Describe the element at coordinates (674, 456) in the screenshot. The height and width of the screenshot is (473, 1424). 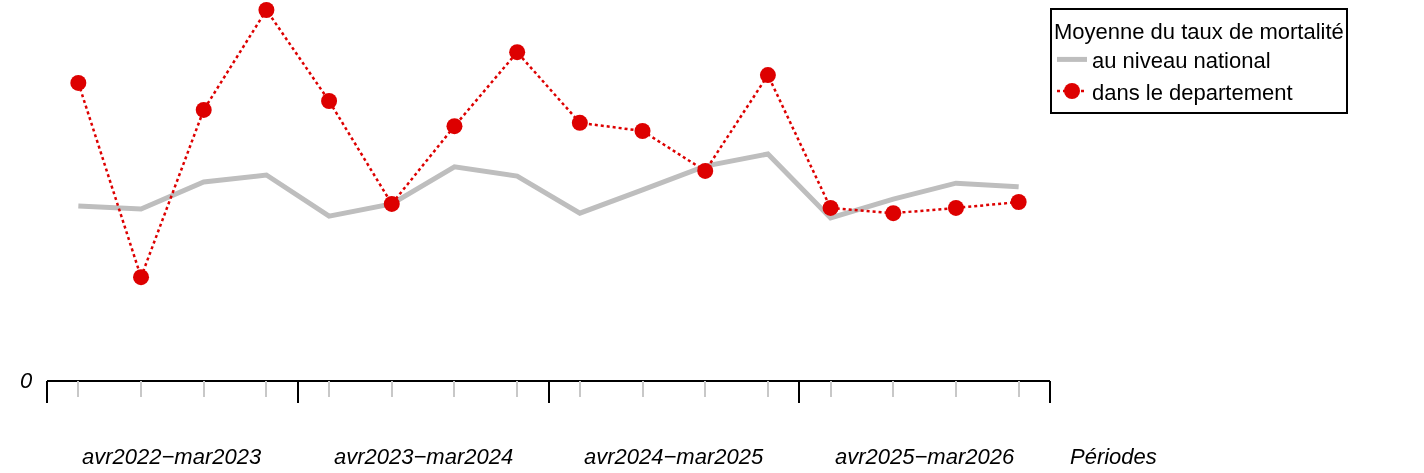
I see `text: avr2024−mar2025` at that location.